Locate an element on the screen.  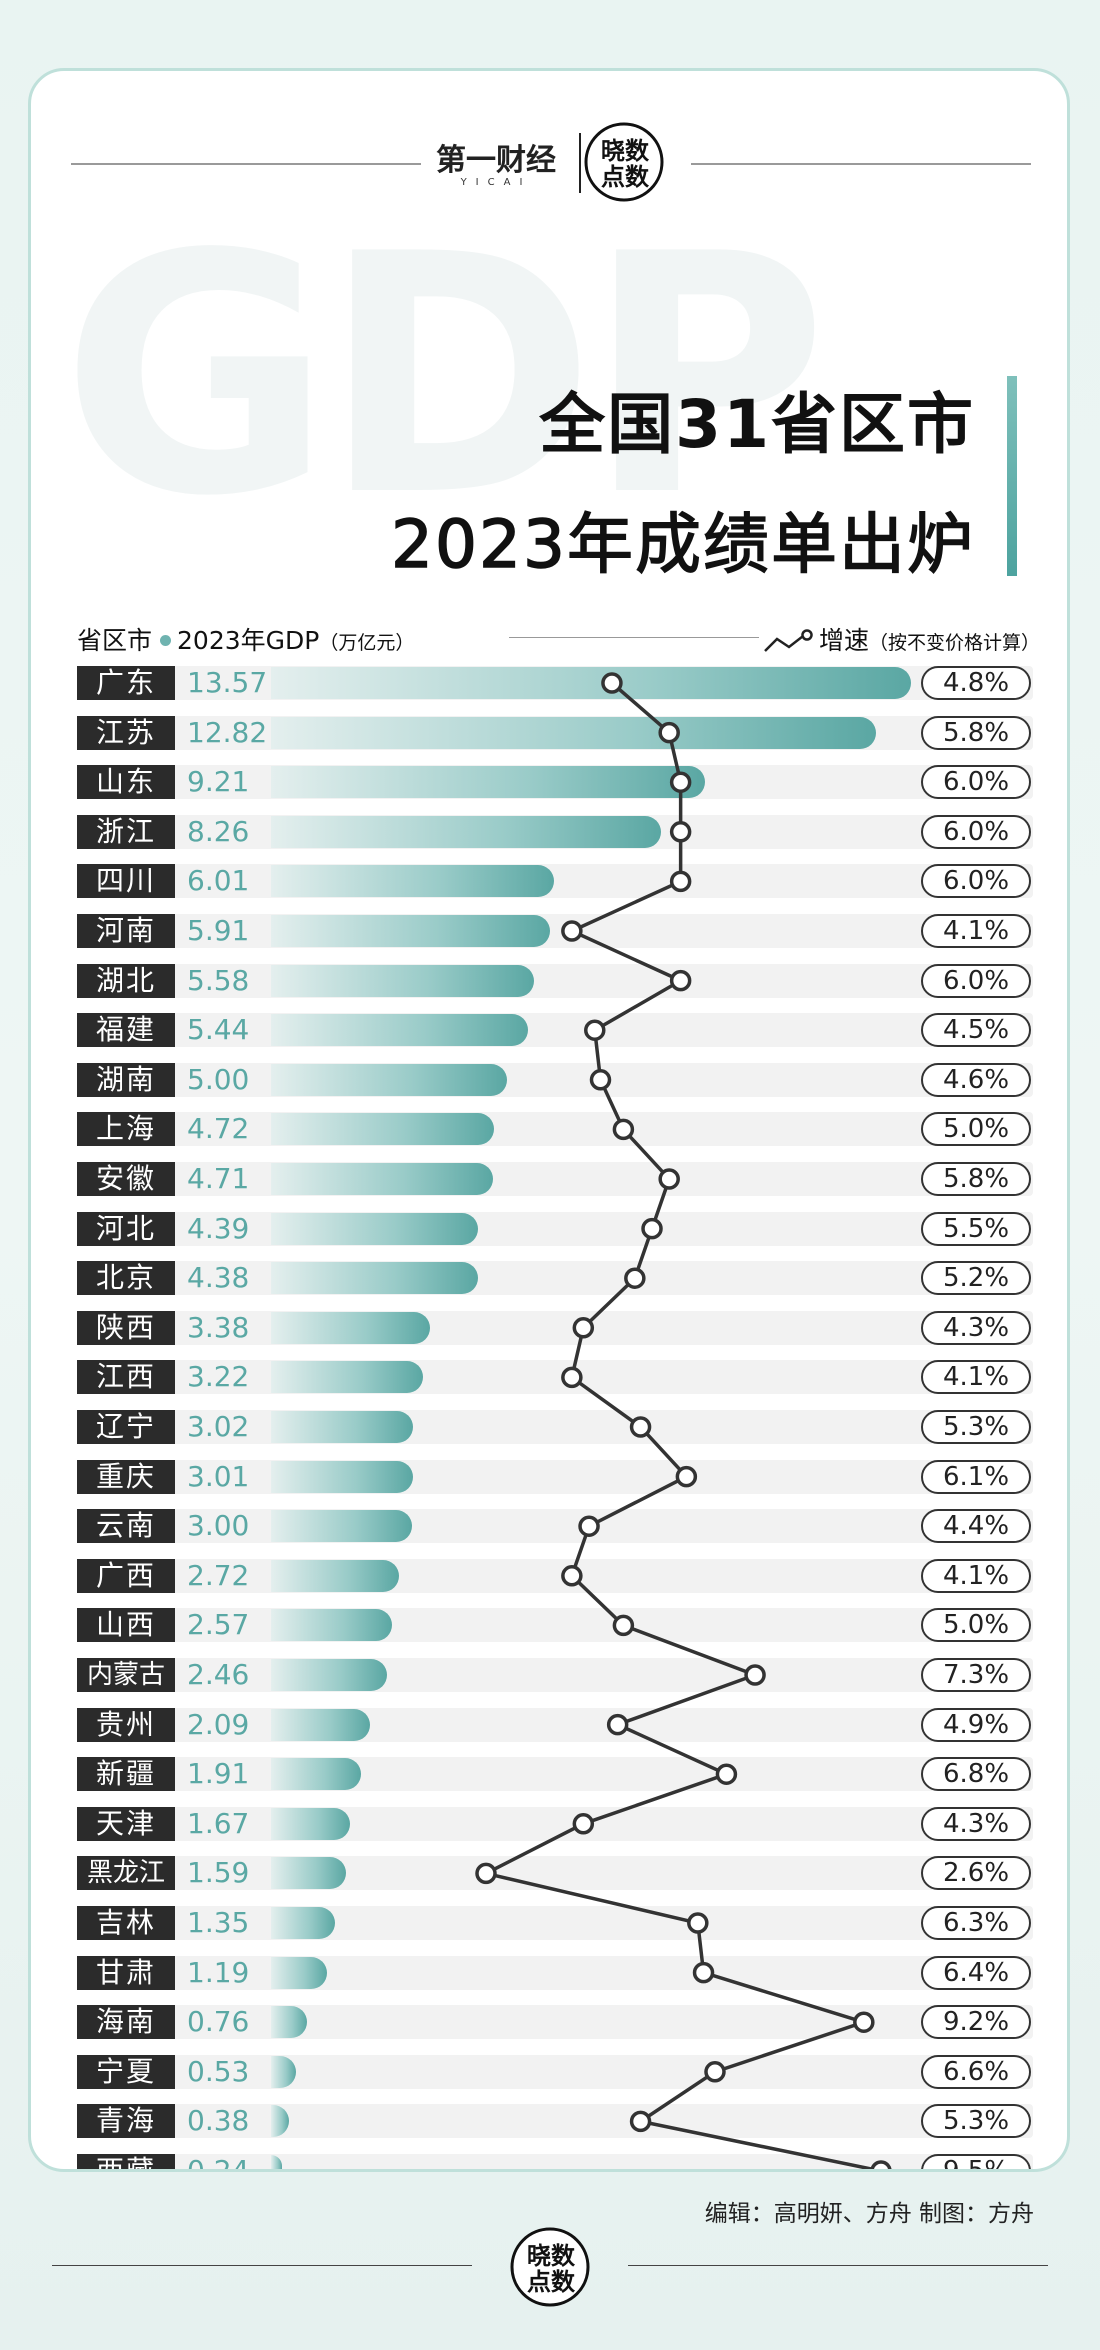
gdp-value-label: 4.71 is located at coordinates (218, 1178).